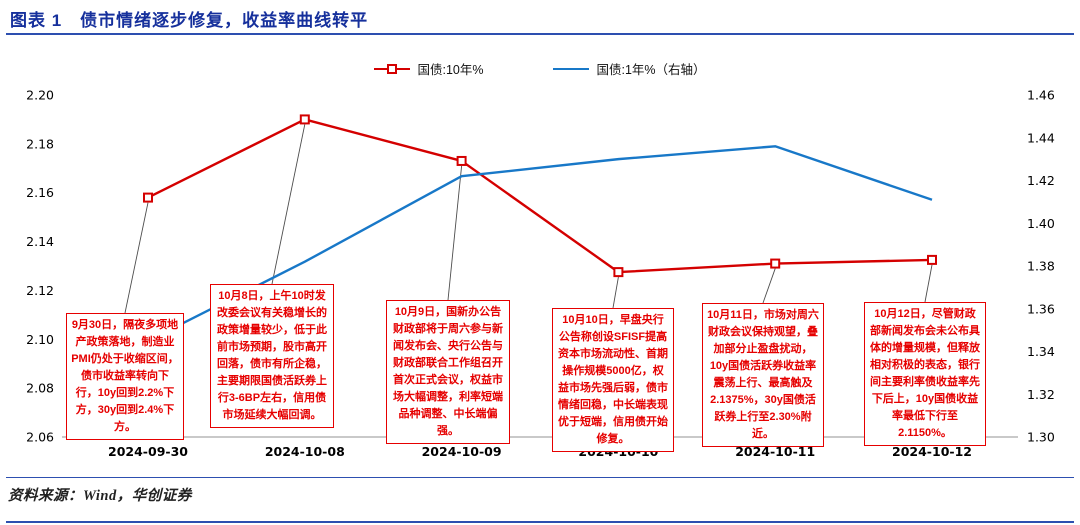  I want to click on left-axis-tick-label: 2.14, so click(40, 241).